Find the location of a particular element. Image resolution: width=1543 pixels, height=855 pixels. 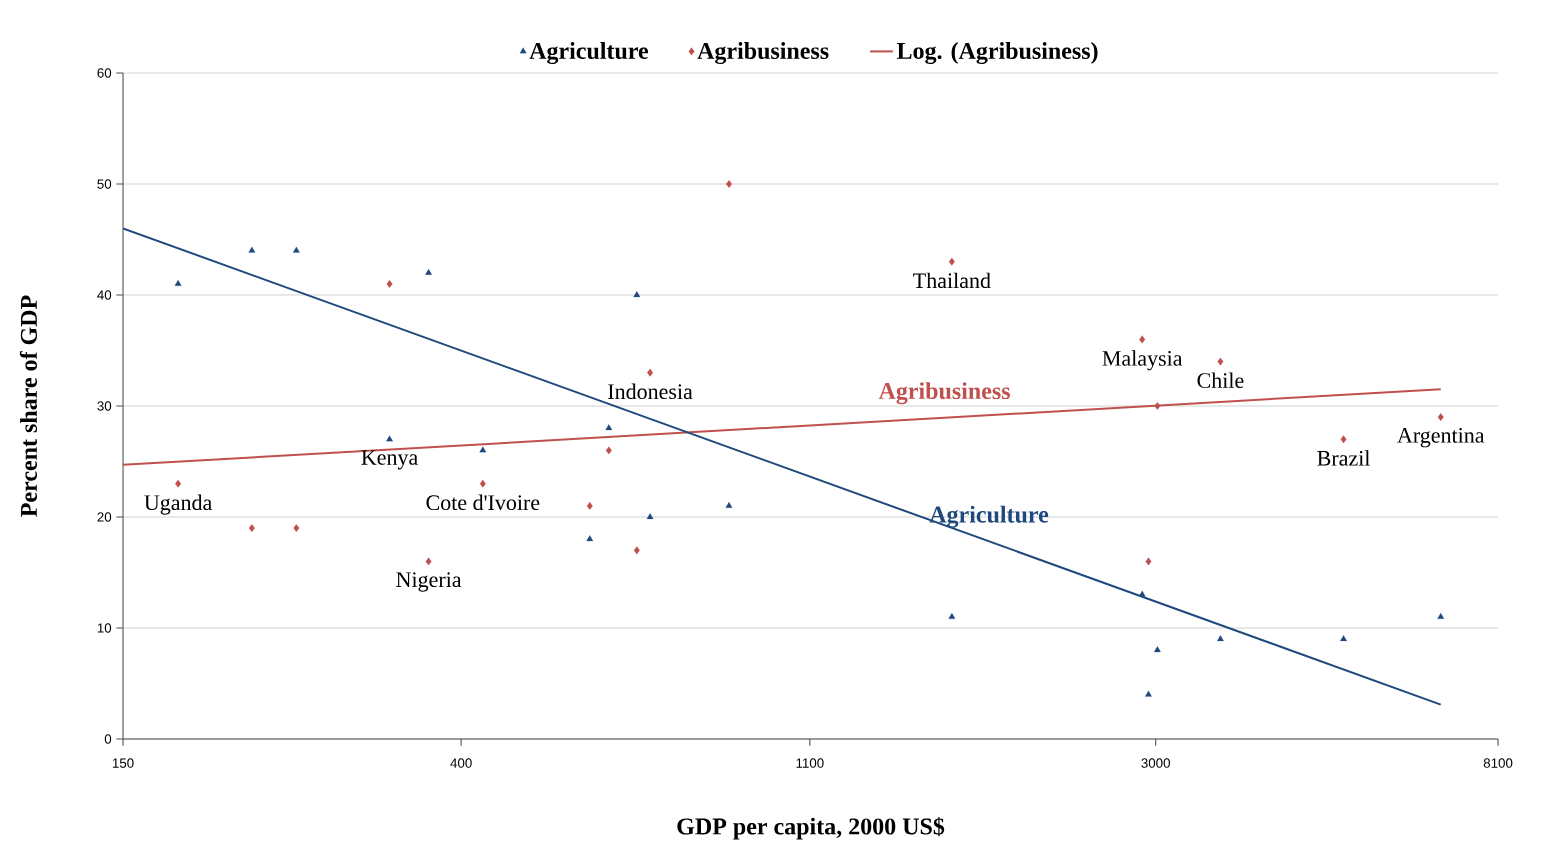

annotation: Cote d'Ivoire is located at coordinates (483, 502).